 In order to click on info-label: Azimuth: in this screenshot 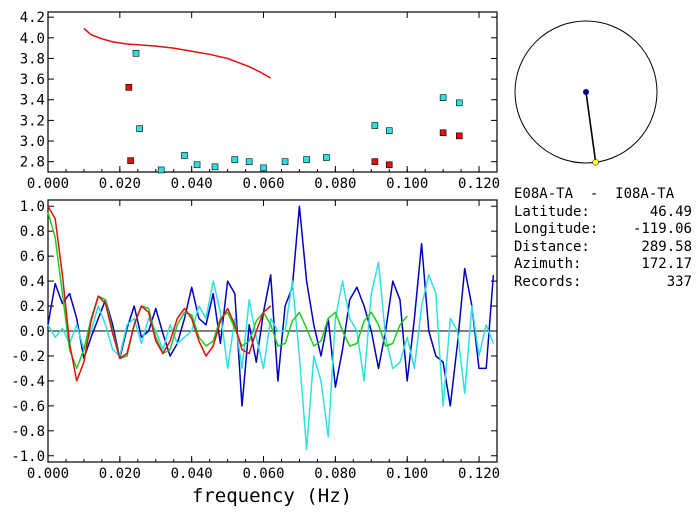, I will do `click(548, 264)`.